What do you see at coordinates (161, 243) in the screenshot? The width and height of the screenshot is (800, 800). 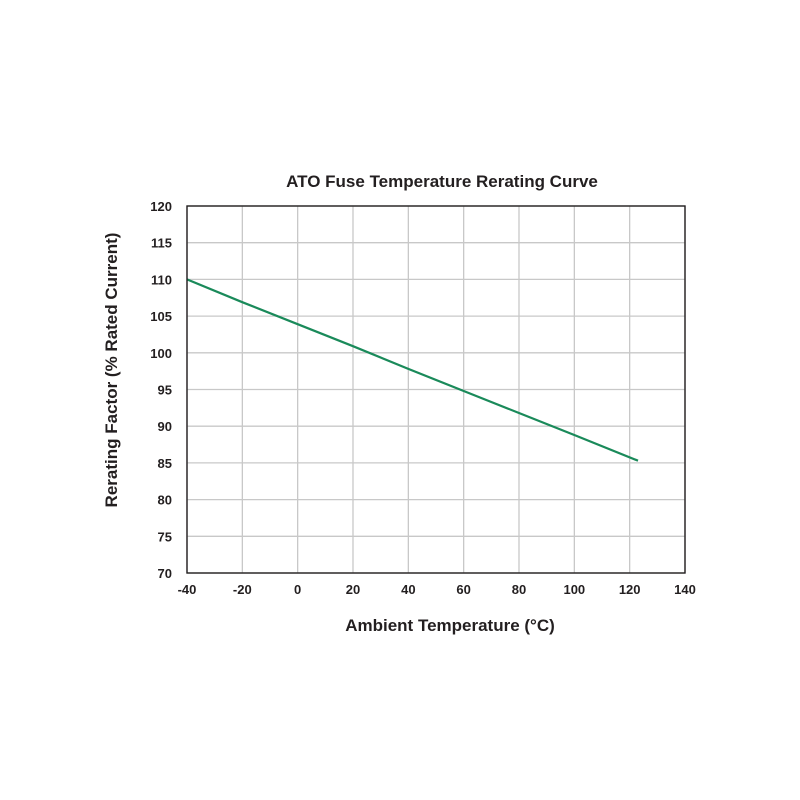 I see `y-tick-label: 115` at bounding box center [161, 243].